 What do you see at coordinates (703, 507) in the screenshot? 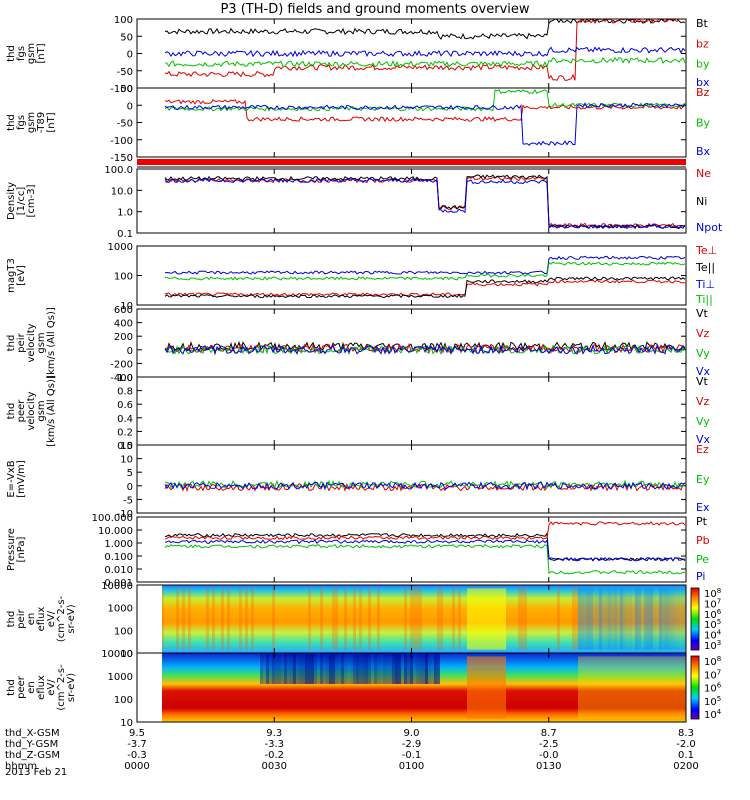
I see `legend-Ex: Ex` at bounding box center [703, 507].